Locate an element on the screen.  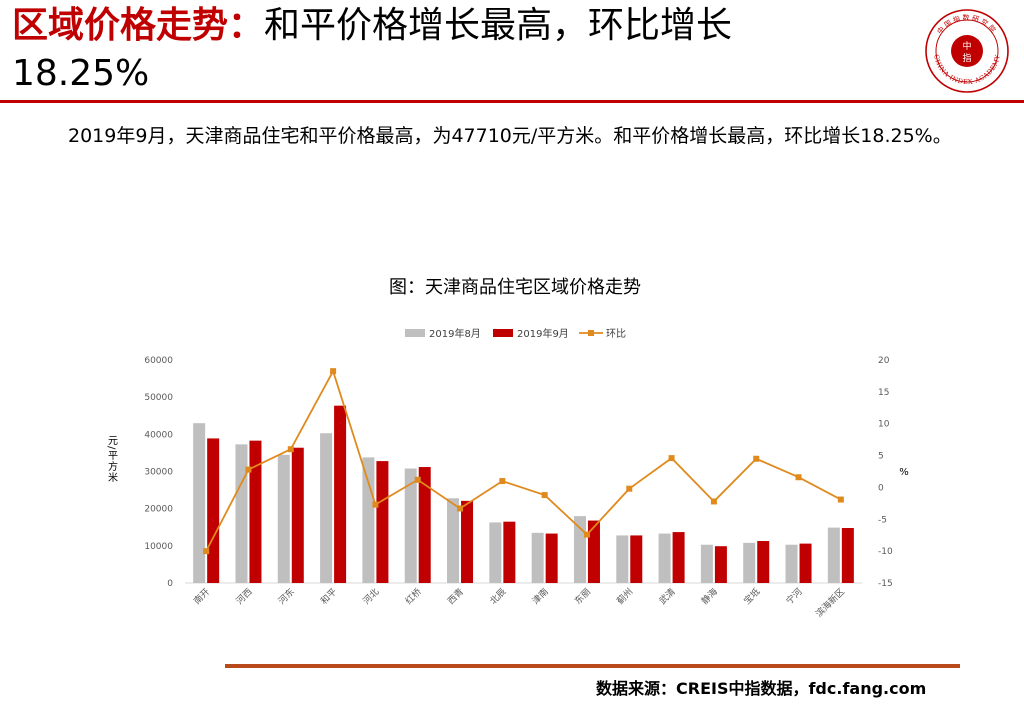
legend-label-mom: 环比 is located at coordinates (616, 334).